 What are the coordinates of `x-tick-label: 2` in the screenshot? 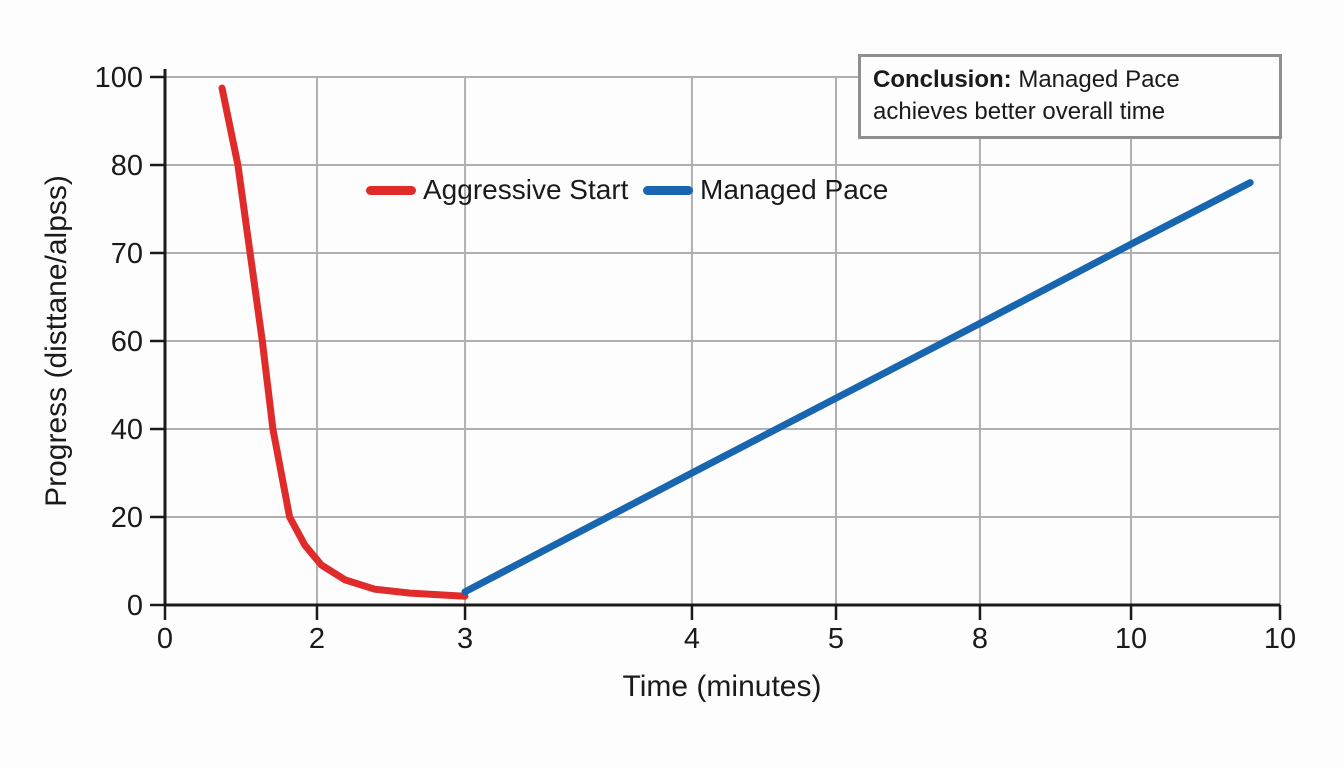 It's located at (317, 639).